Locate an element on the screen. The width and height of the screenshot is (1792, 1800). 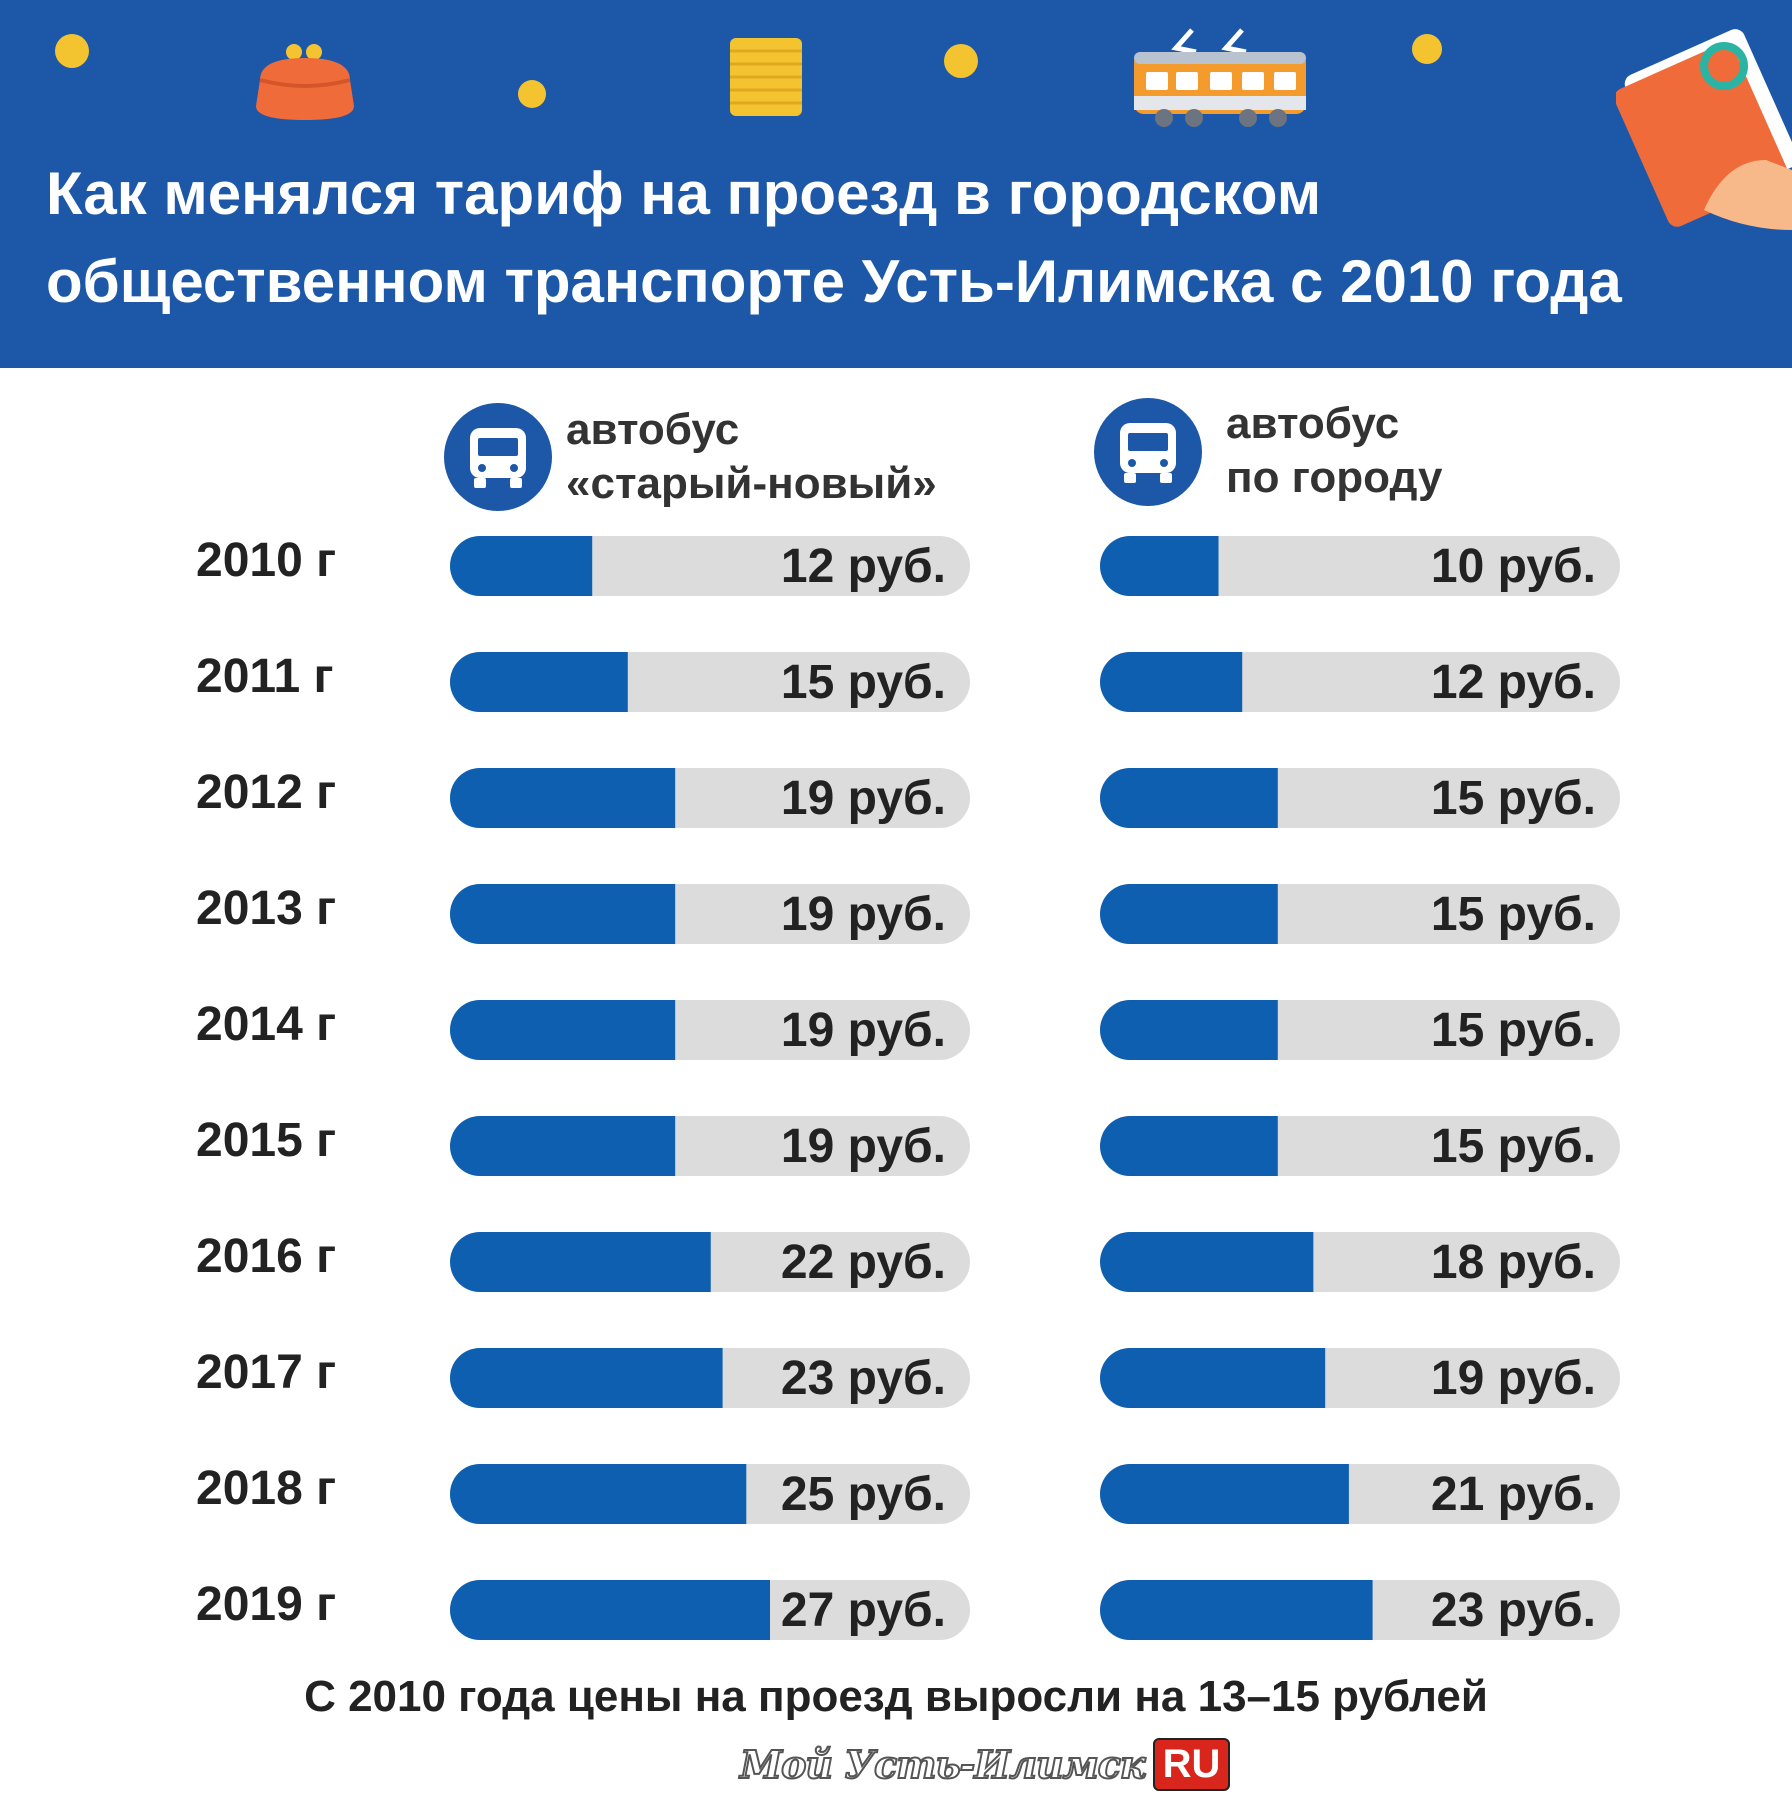
wallet-icon is located at coordinates (1704, 129).